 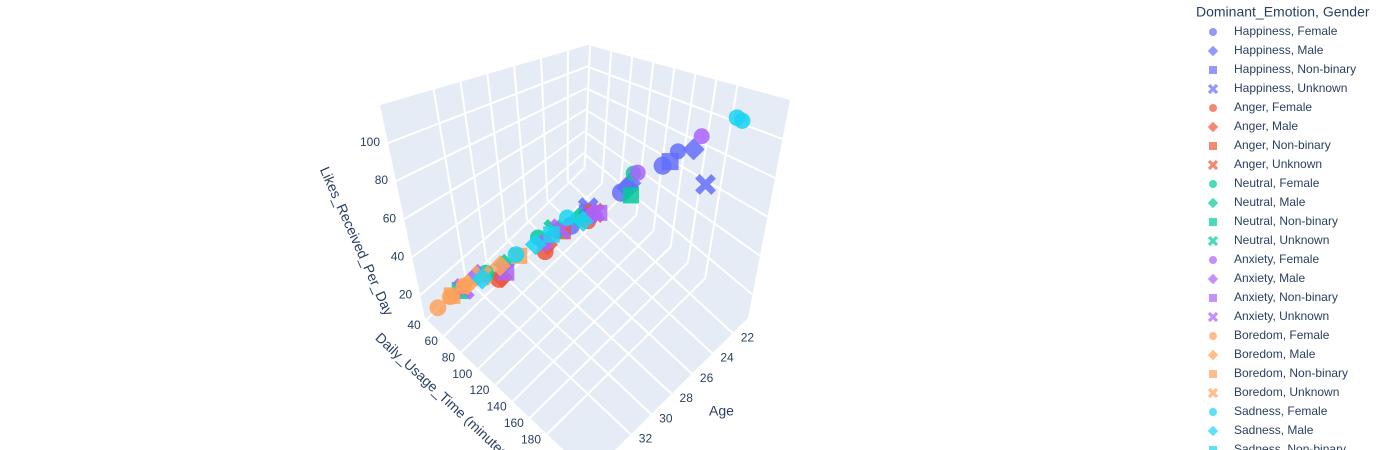 I want to click on legend-item: Boredom, Non-binary, so click(x=1278, y=373).